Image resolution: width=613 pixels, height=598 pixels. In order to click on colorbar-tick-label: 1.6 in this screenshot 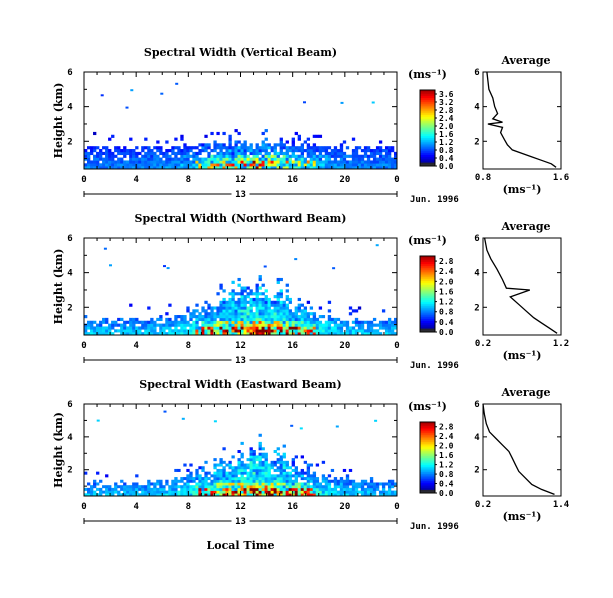, I will do `click(446, 455)`.